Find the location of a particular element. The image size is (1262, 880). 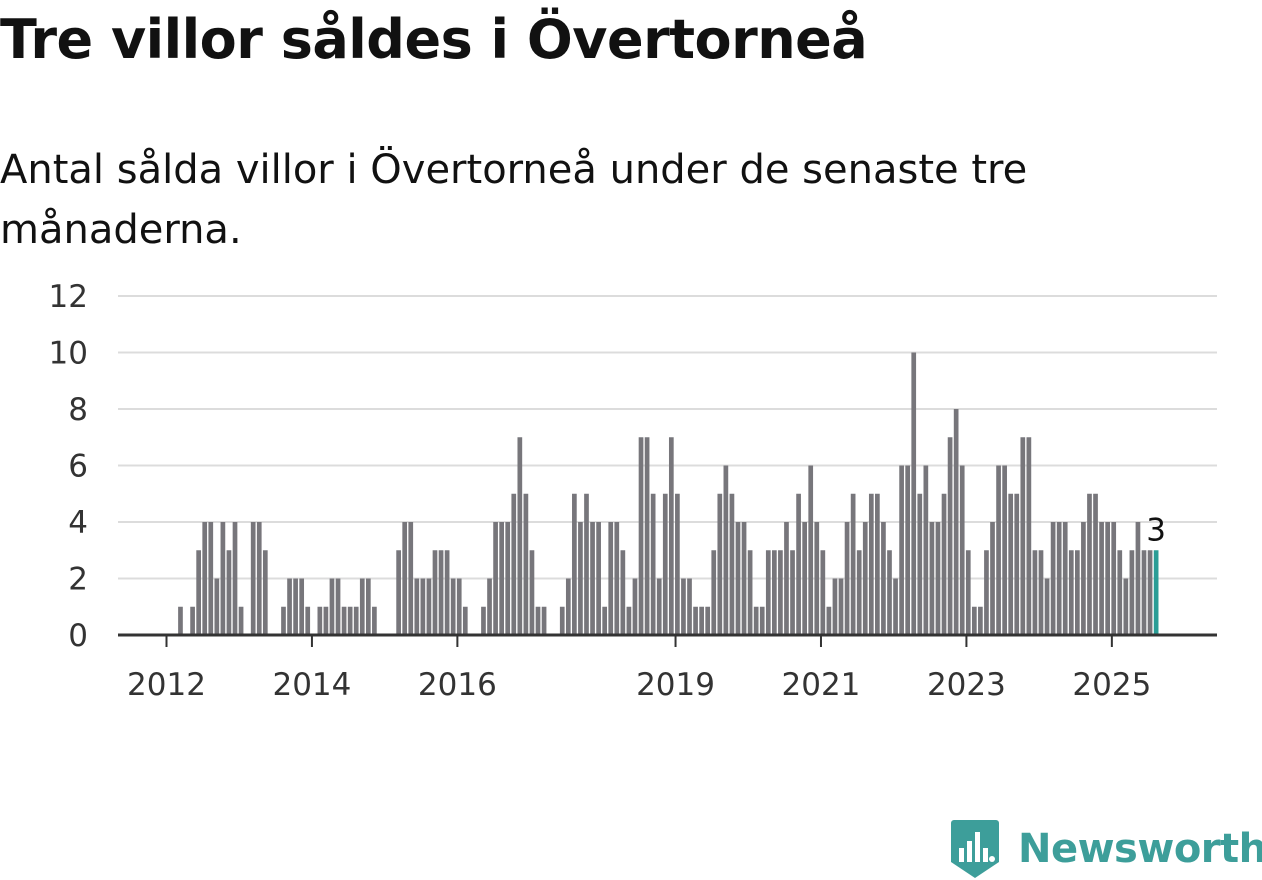

y-tick-label: 10 is located at coordinates (68, 354).